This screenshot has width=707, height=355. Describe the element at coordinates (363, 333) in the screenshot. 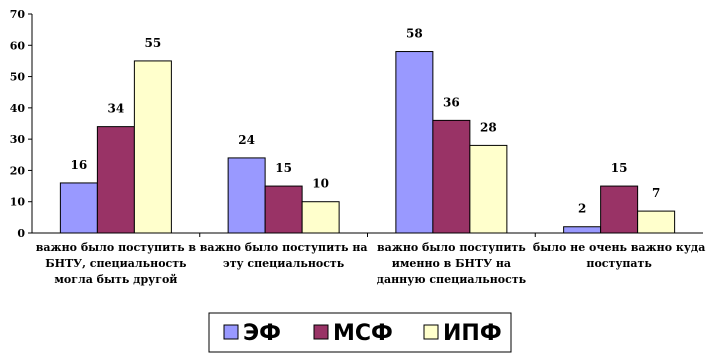

I see `legend-label: МСФ` at that location.